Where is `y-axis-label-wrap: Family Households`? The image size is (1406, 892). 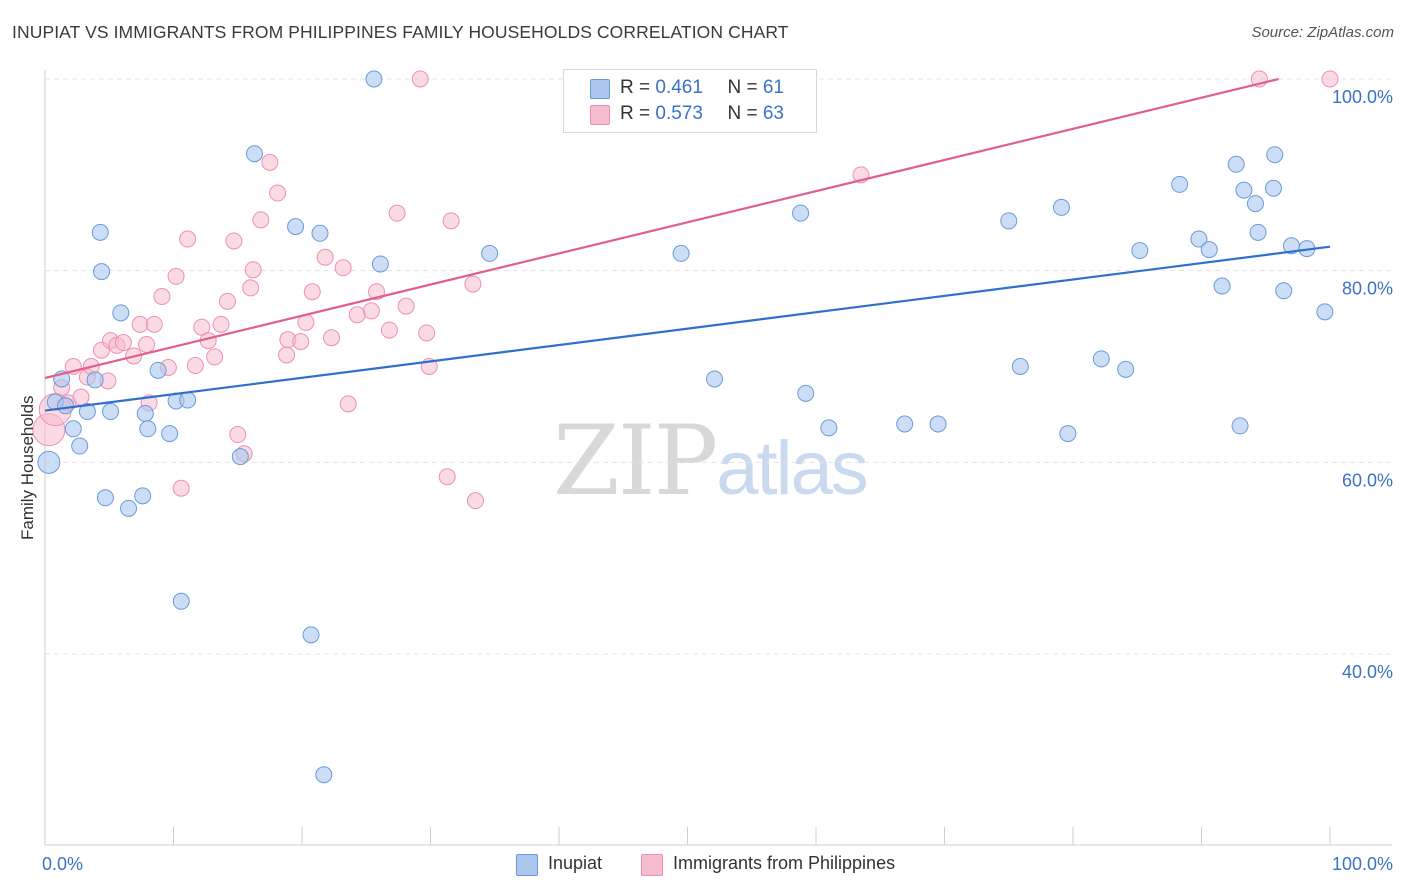
y-axis-label-wrap: Family Households is located at coordinates (28, 477).